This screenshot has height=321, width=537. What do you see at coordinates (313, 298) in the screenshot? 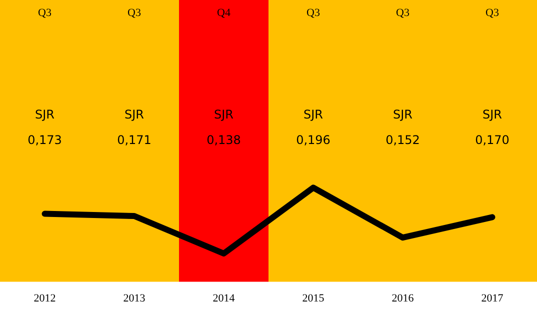
I see `x-tick-label: 2015` at bounding box center [313, 298].